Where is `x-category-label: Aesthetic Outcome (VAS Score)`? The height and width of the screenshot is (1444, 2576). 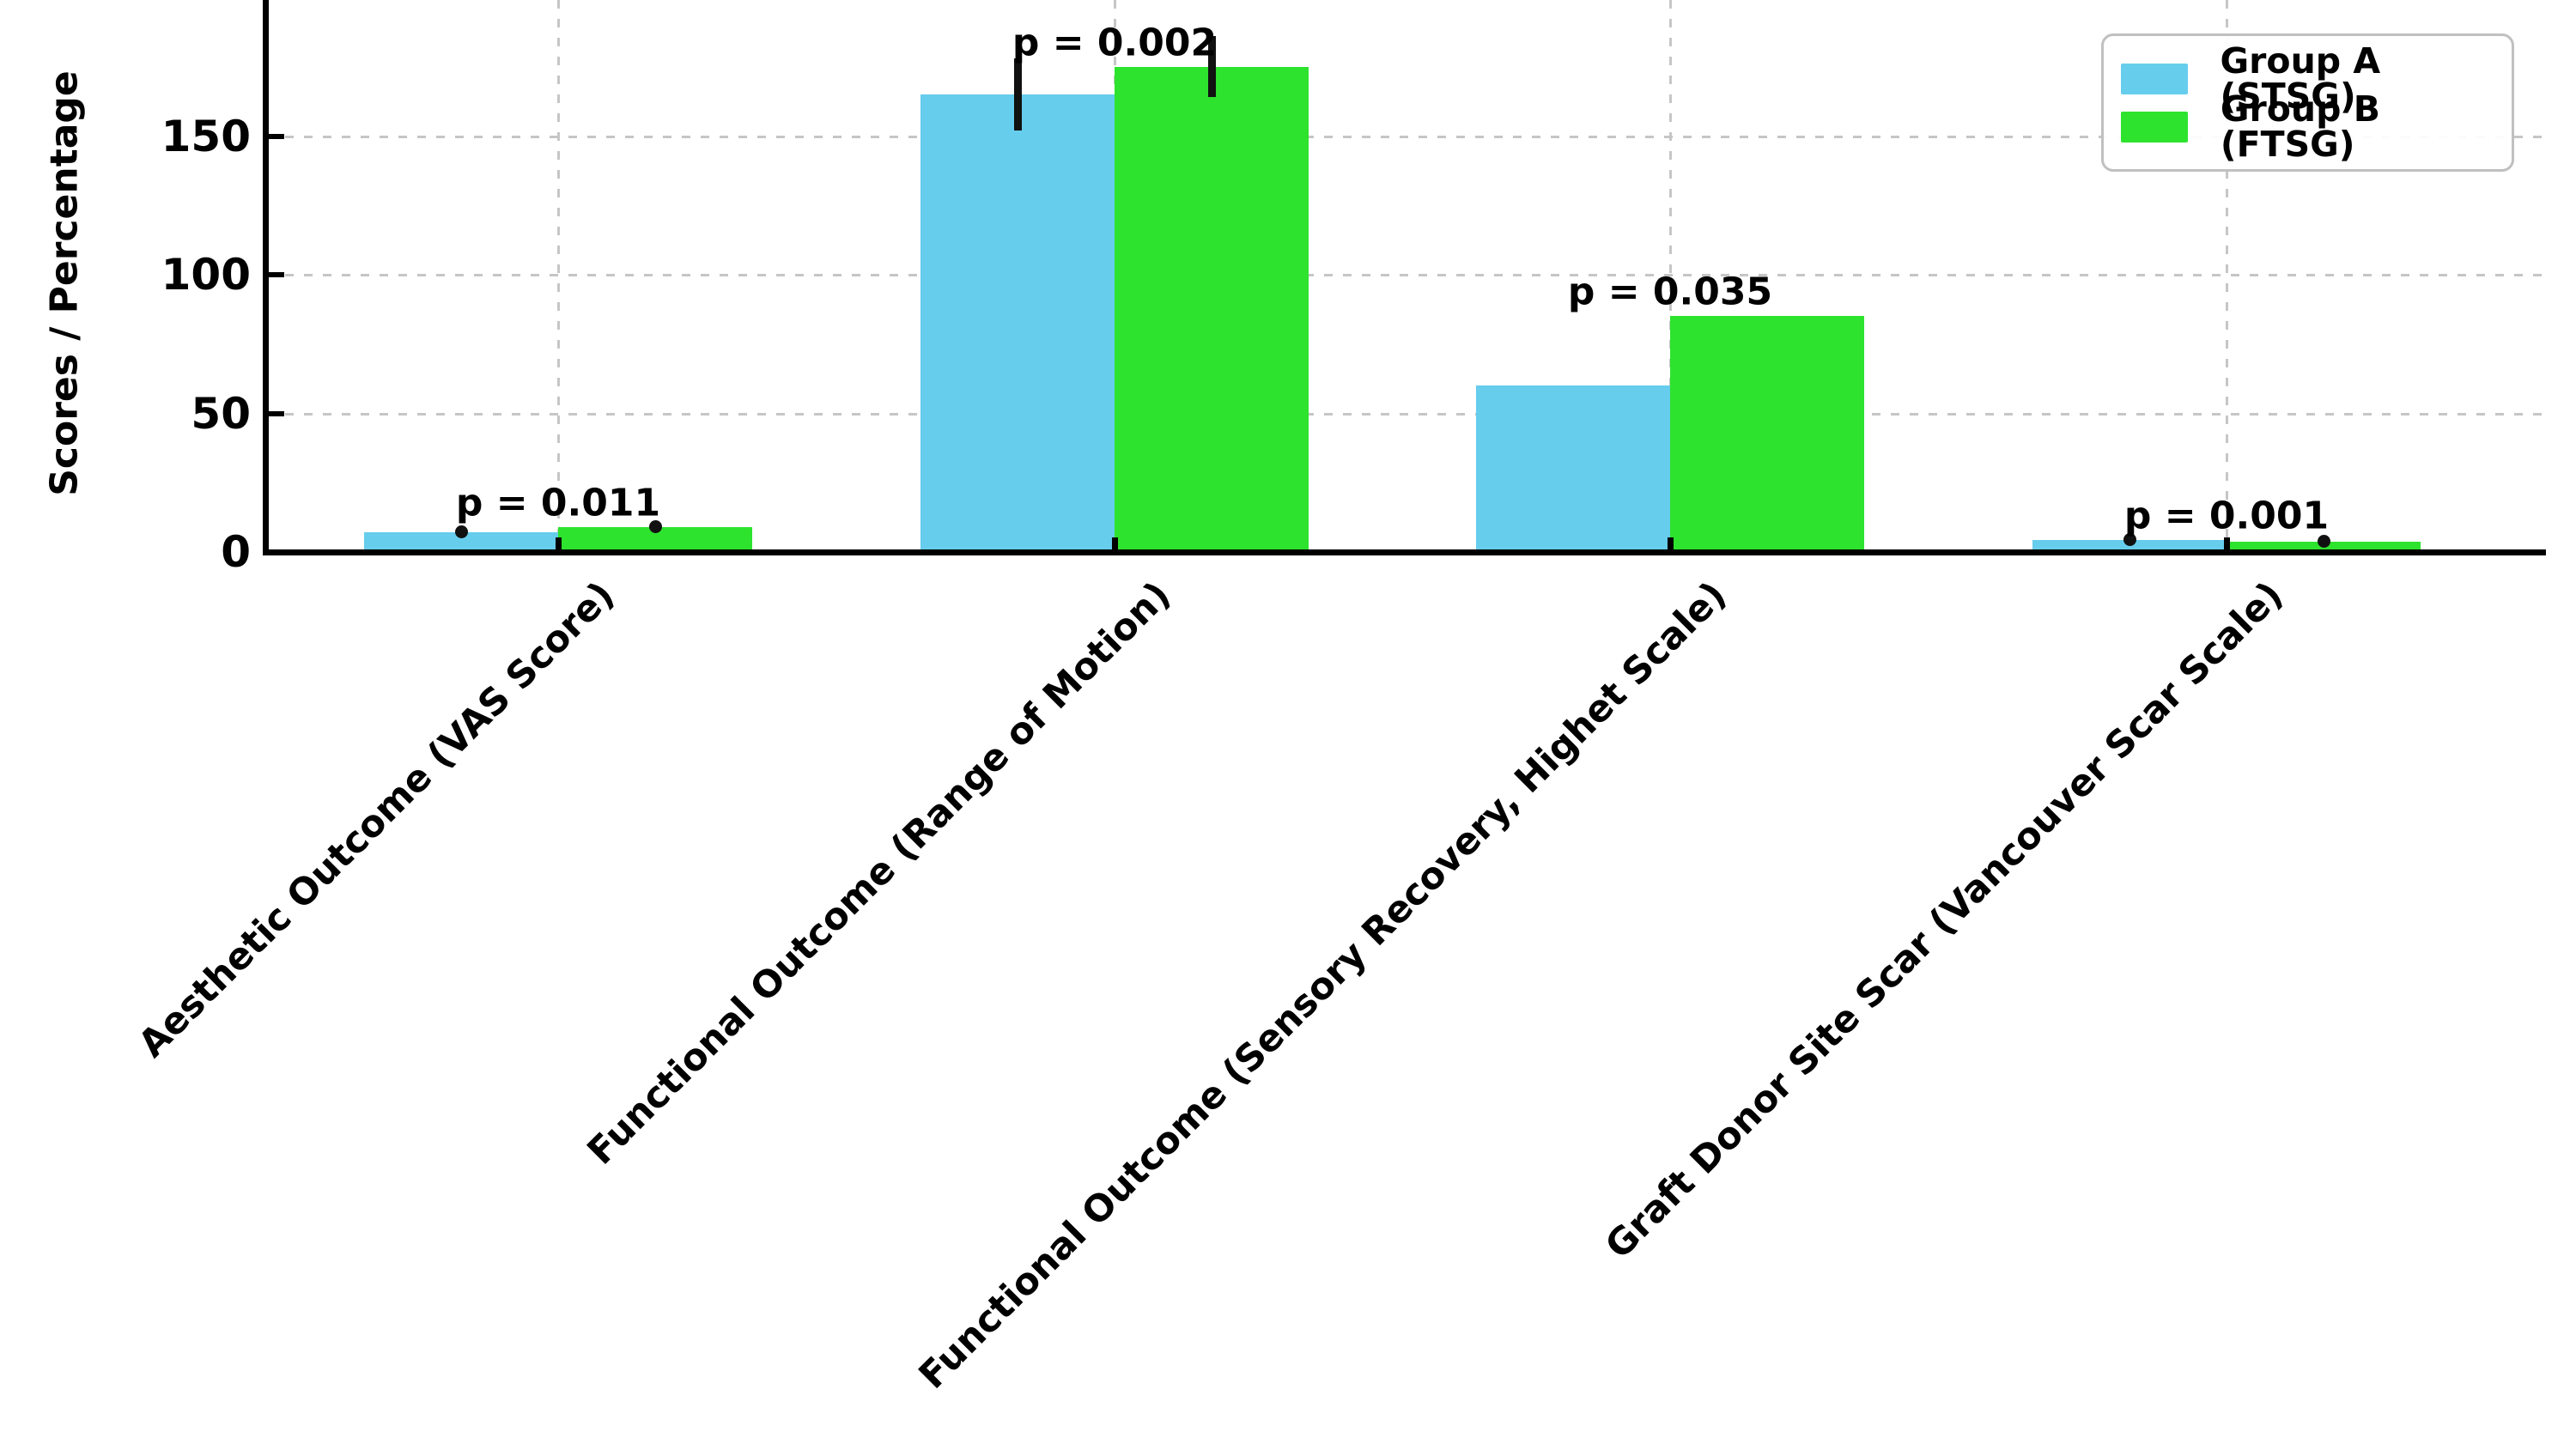
x-category-label: Aesthetic Outcome (VAS Score) is located at coordinates (377, 820).